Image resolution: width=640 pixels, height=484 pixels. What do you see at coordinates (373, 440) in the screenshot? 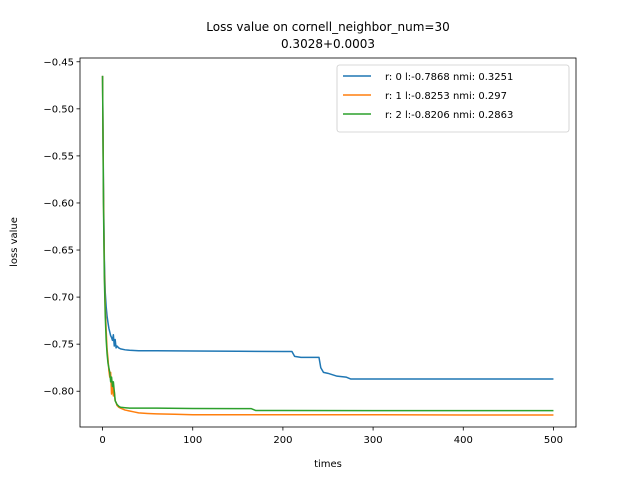
I see `x-tick-label: 300` at bounding box center [373, 440].